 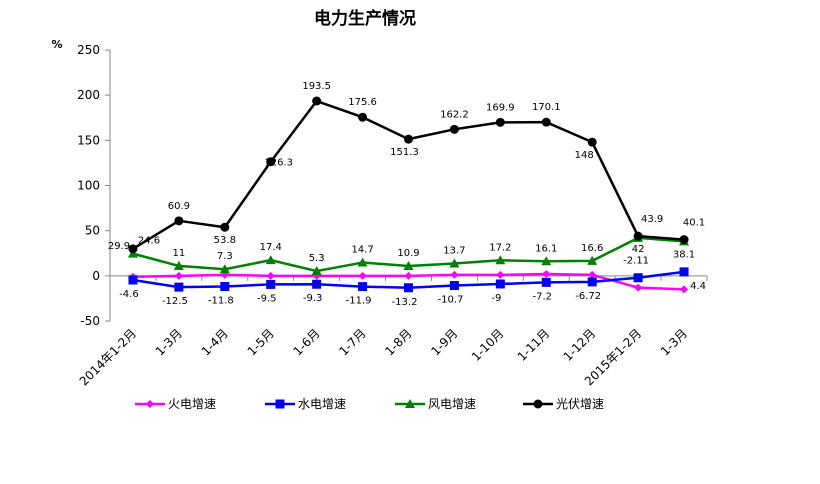 I want to click on chart-title: 电力生产情况, so click(x=365, y=18).